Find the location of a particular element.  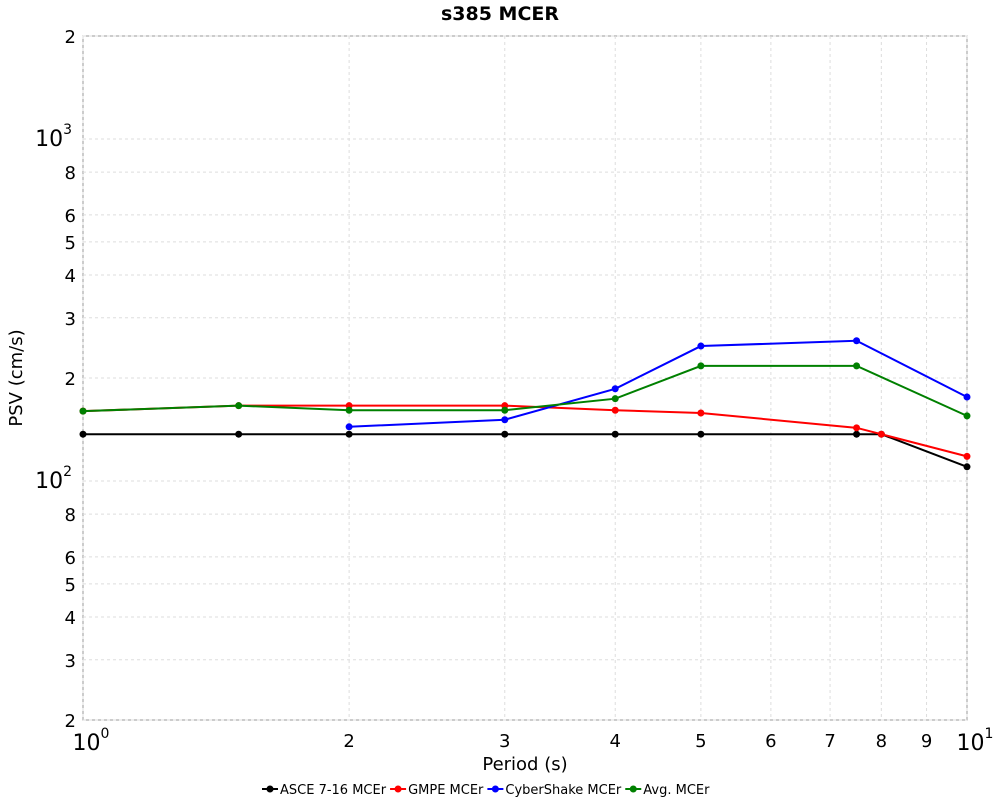

tick-label: 7 is located at coordinates (829, 741).